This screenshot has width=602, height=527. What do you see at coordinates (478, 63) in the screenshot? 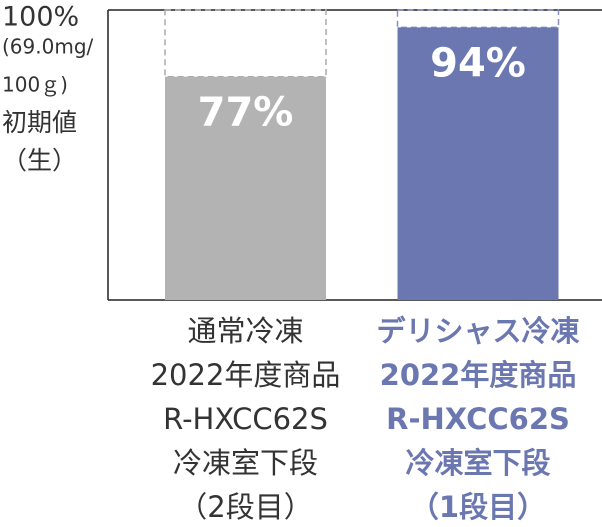
I see `data-label: 94%` at bounding box center [478, 63].